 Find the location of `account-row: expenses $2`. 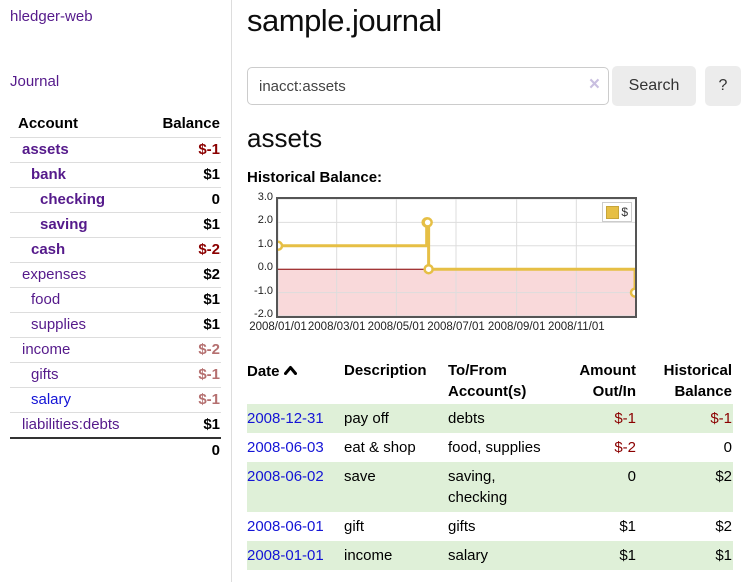

account-row: expenses $2 is located at coordinates (115, 275).